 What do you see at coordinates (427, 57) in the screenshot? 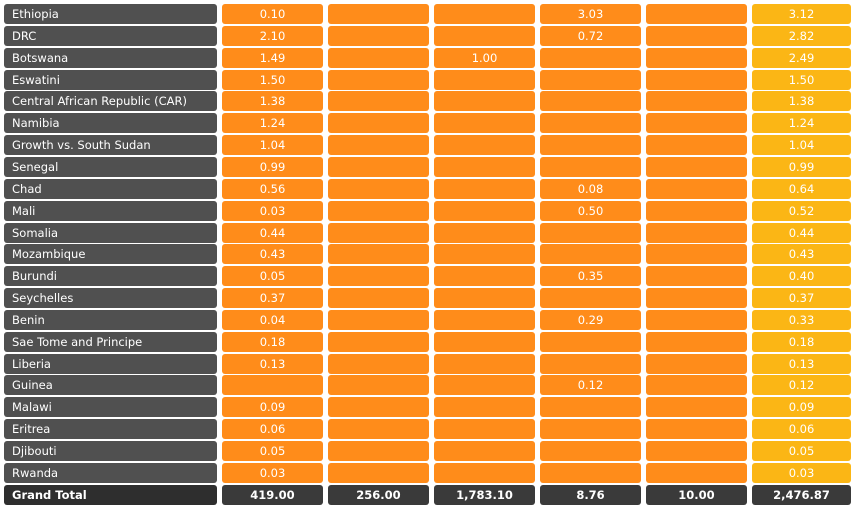
I see `table-row: Botswana 1.49 1.00 2.49` at bounding box center [427, 57].